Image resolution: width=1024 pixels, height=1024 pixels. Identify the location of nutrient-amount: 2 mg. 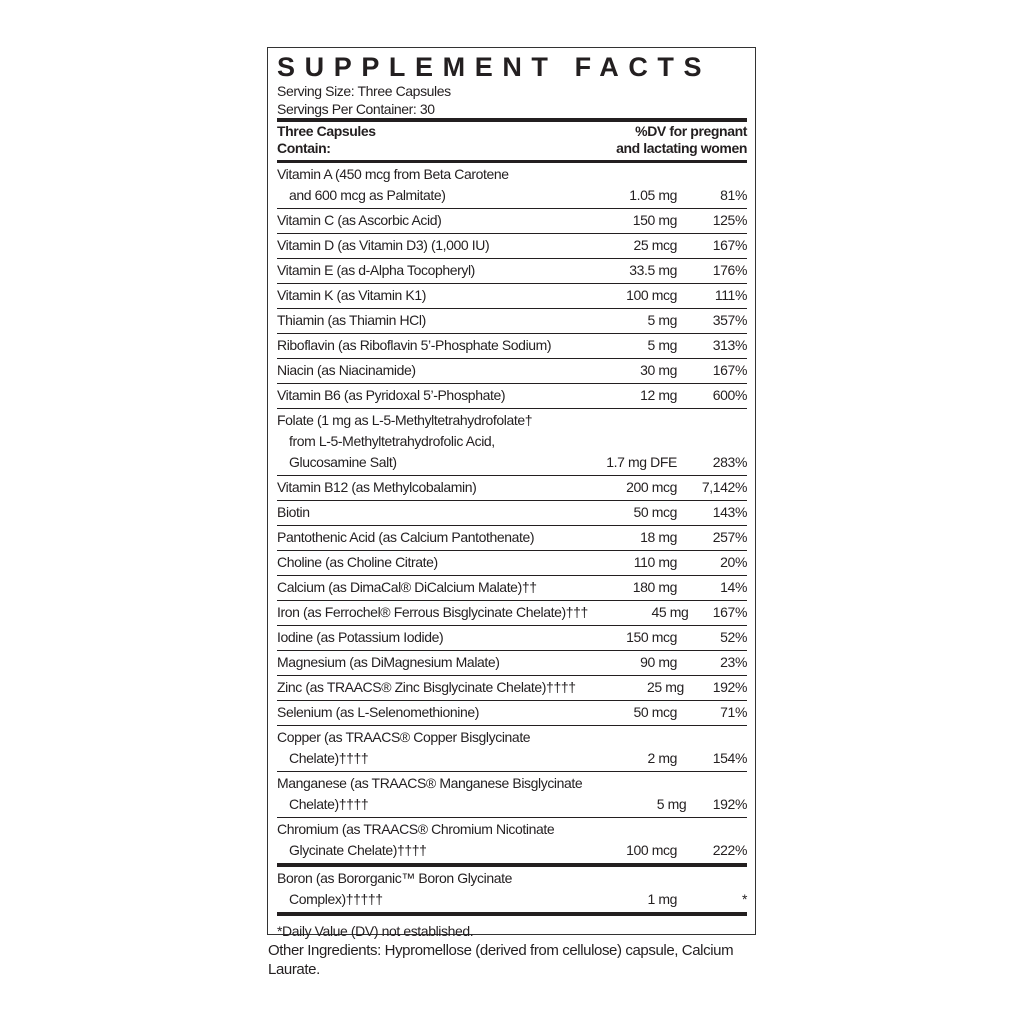
(662, 758).